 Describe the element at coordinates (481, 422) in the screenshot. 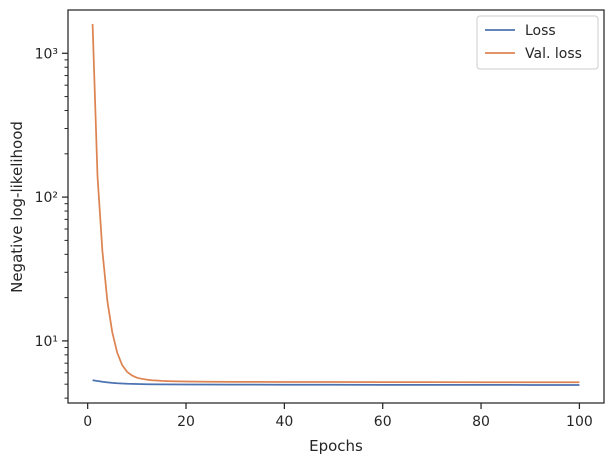

I see `x-tick-label: 80` at that location.